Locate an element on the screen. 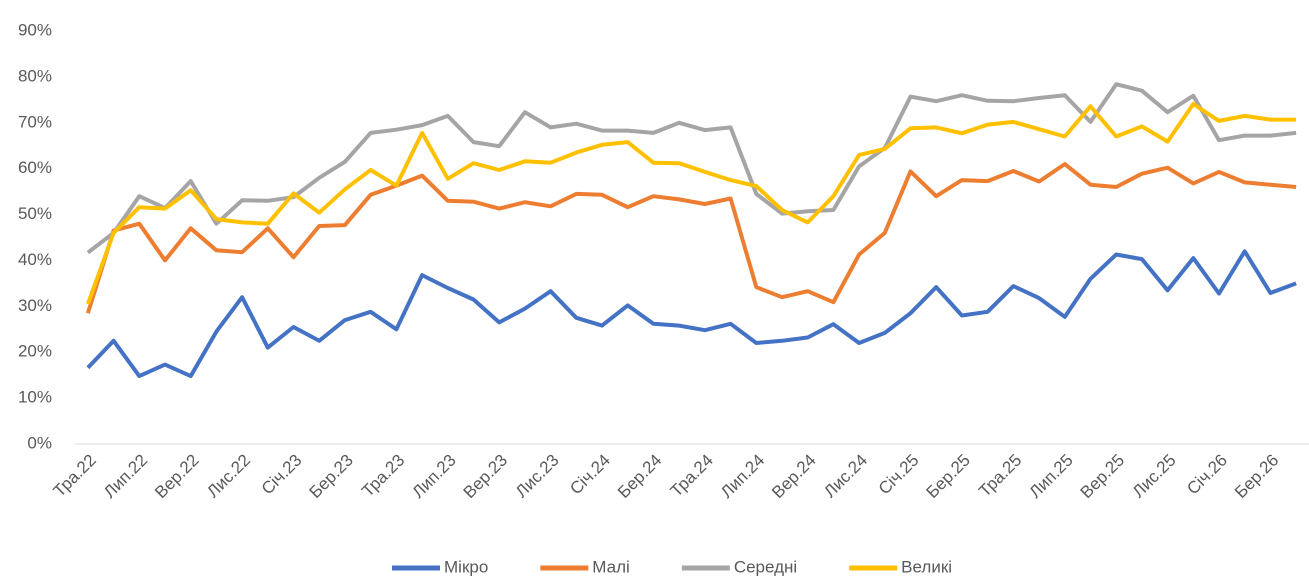 The height and width of the screenshot is (579, 1309). x-tick-label: Вер.23 is located at coordinates (486, 477).